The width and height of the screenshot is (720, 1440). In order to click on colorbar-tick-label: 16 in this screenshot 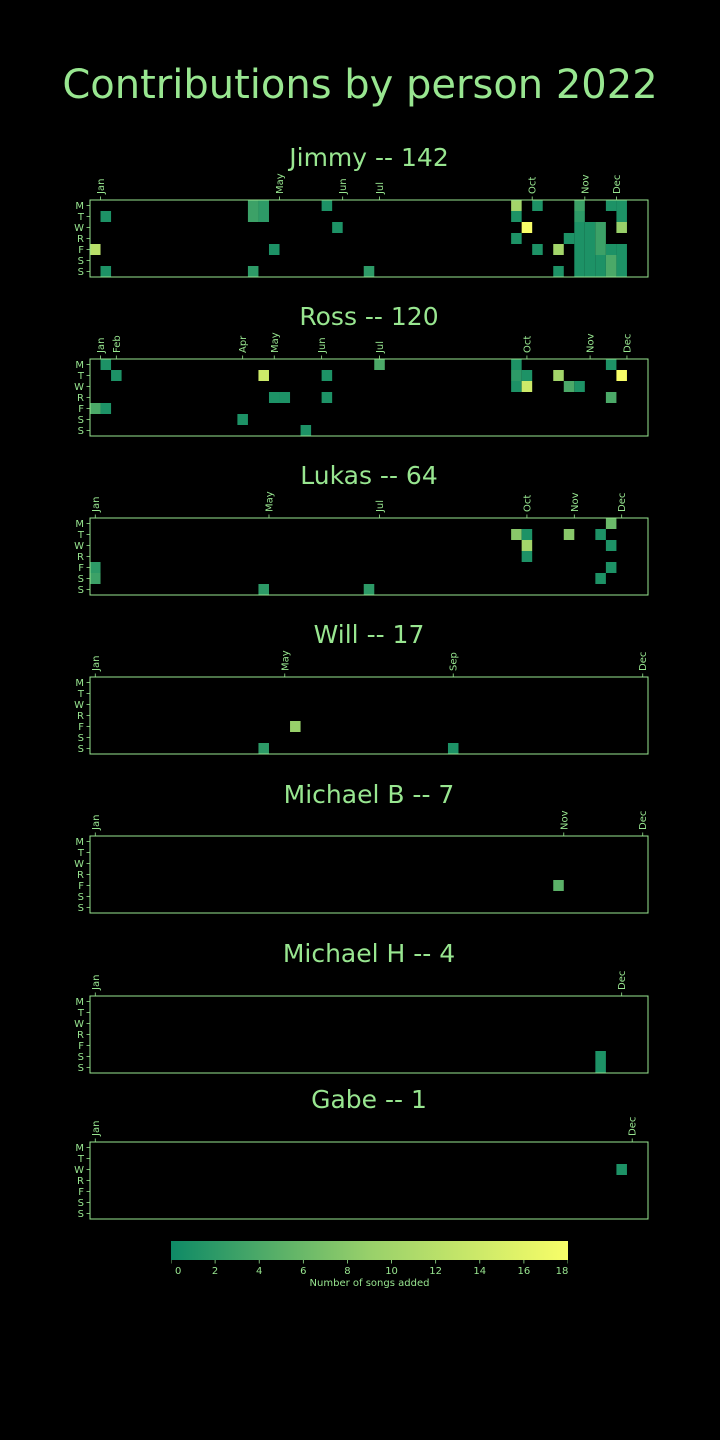, I will do `click(524, 1271)`.